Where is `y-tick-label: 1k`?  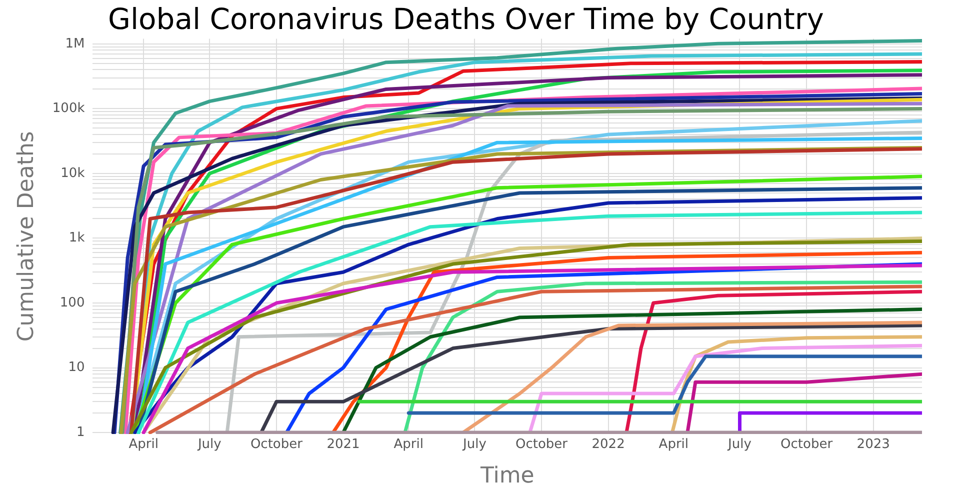
y-tick-label: 1k is located at coordinates (77, 238).